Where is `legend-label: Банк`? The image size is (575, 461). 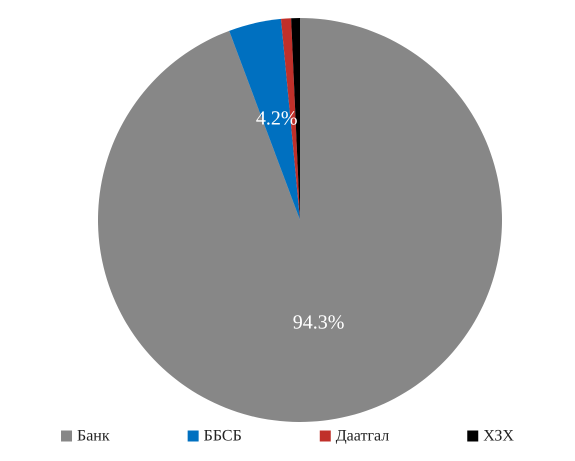 legend-label: Банк is located at coordinates (93, 436).